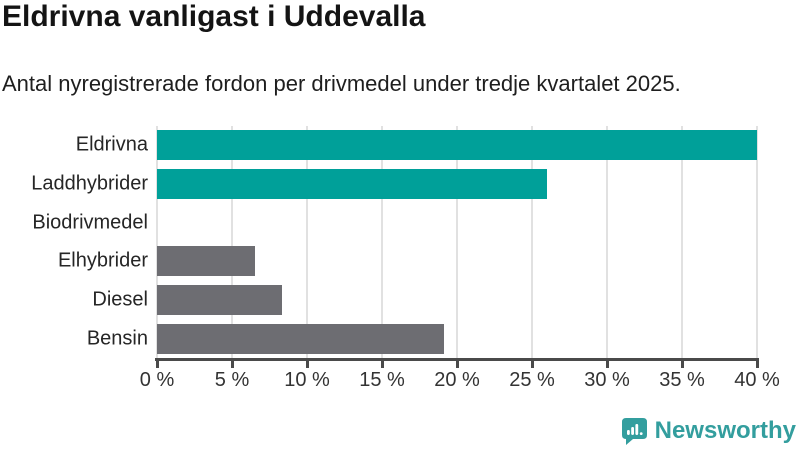 The image size is (800, 450). What do you see at coordinates (352, 183) in the screenshot?
I see `bar-laddhybrider` at bounding box center [352, 183].